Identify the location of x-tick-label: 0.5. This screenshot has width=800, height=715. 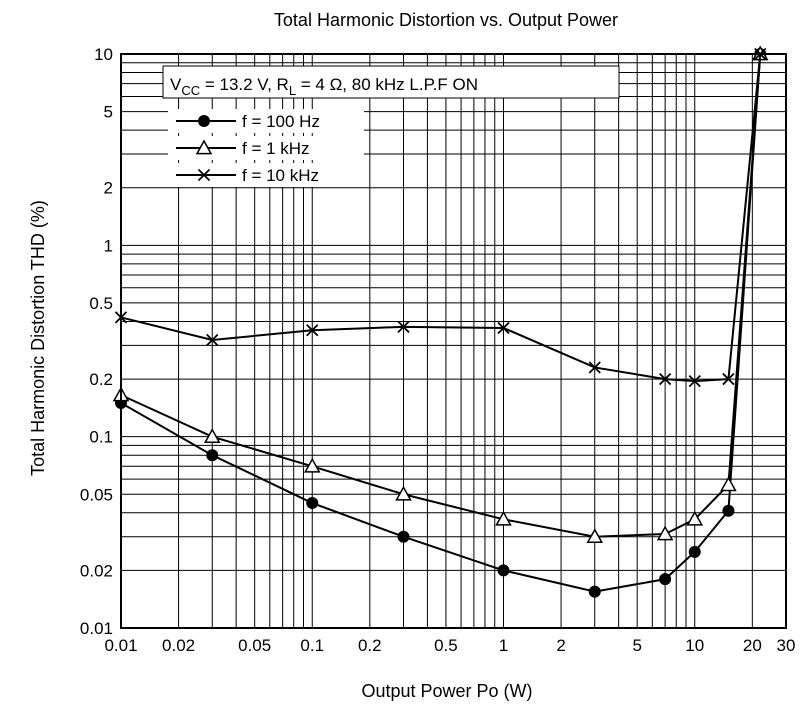
(446, 645).